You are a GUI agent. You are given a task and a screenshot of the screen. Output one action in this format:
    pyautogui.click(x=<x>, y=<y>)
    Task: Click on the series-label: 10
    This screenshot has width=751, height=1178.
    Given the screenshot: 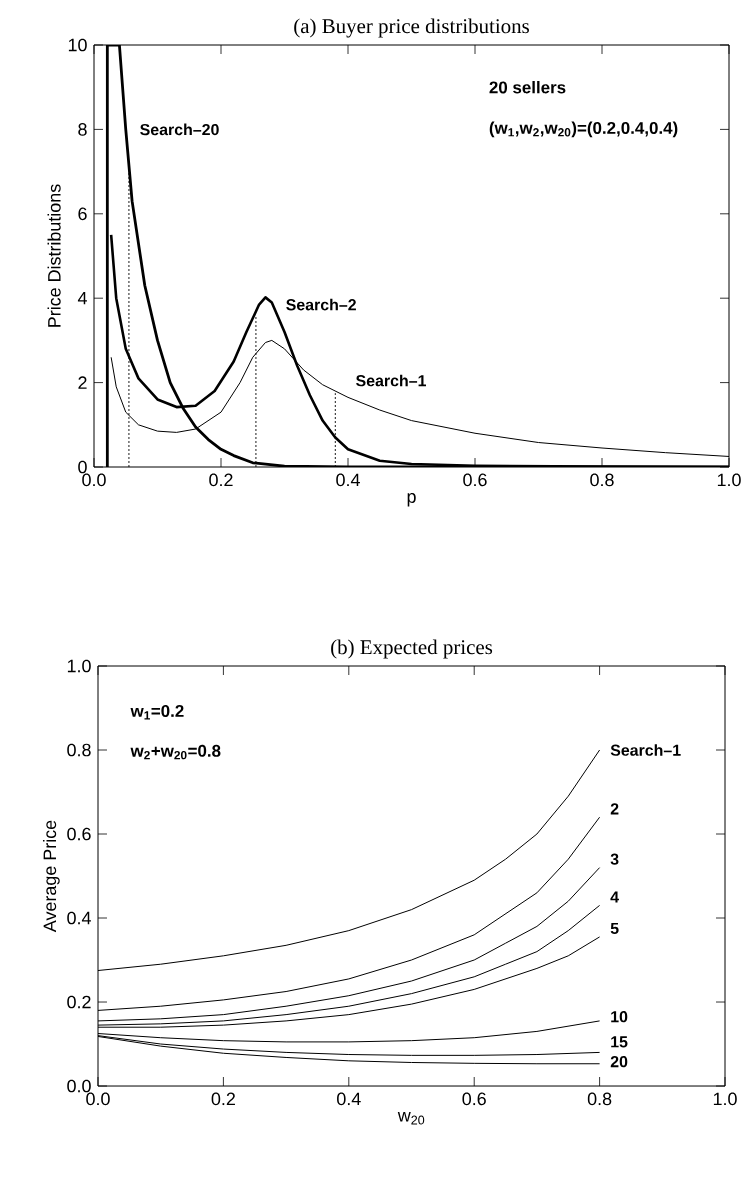 What is the action you would take?
    pyautogui.click(x=619, y=1017)
    